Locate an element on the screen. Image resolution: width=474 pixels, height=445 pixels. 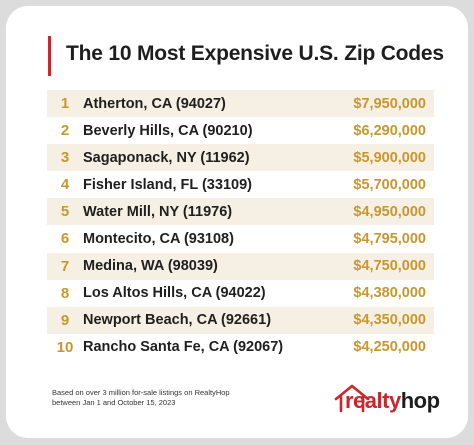
page-title: The 10 Most Expensive U.S. Zip Codes is located at coordinates (255, 53).